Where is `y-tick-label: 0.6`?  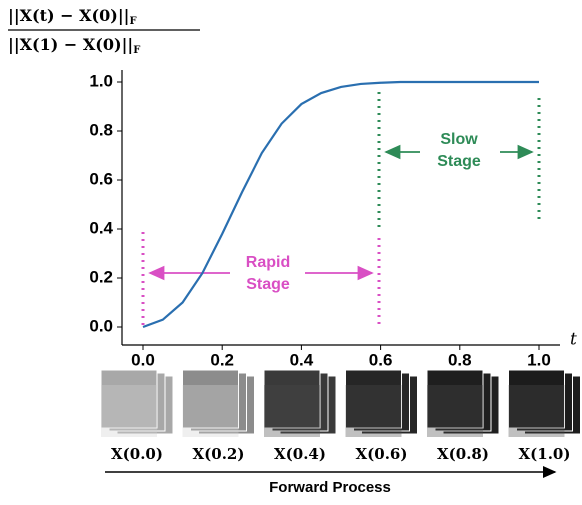 y-tick-label: 0.6 is located at coordinates (101, 178).